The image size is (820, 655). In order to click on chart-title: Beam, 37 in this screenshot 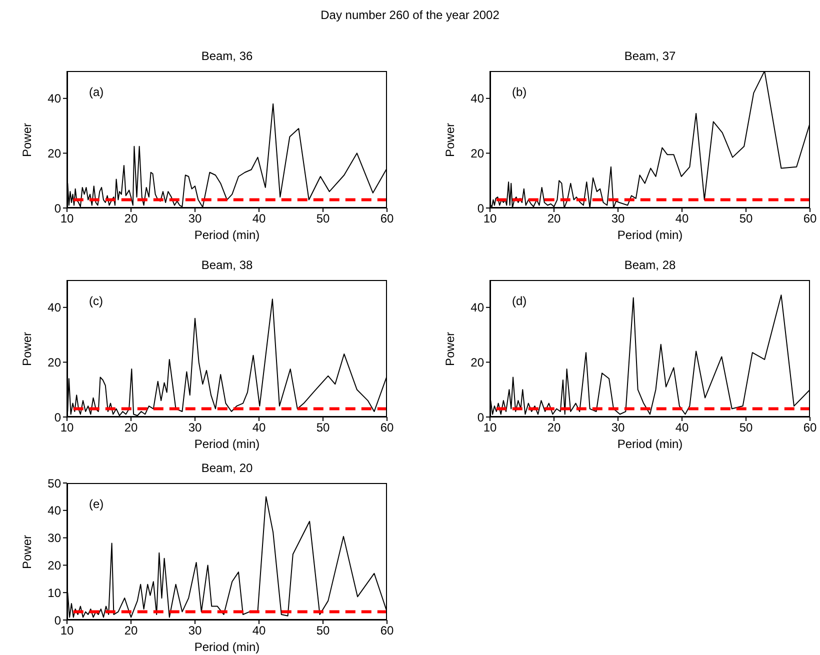, I will do `click(650, 56)`.